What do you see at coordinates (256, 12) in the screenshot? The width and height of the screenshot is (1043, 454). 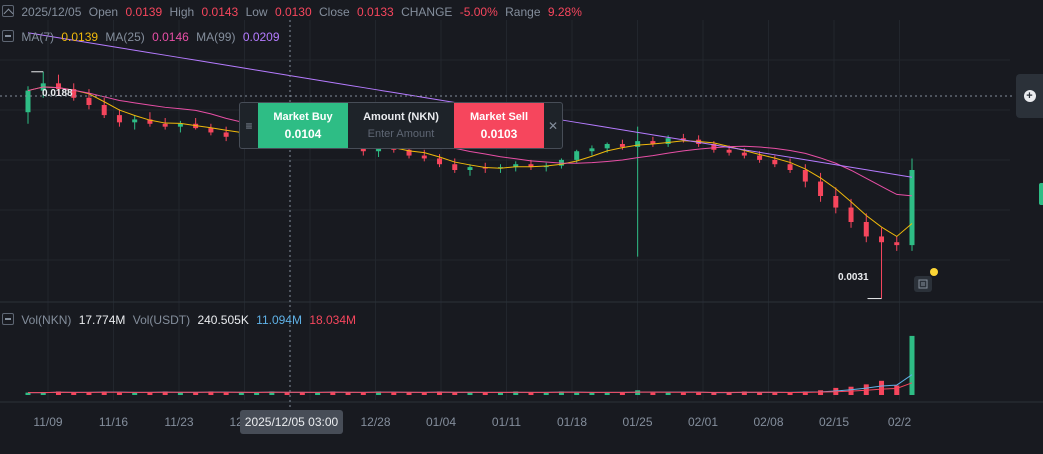 I see `low-label: Low` at bounding box center [256, 12].